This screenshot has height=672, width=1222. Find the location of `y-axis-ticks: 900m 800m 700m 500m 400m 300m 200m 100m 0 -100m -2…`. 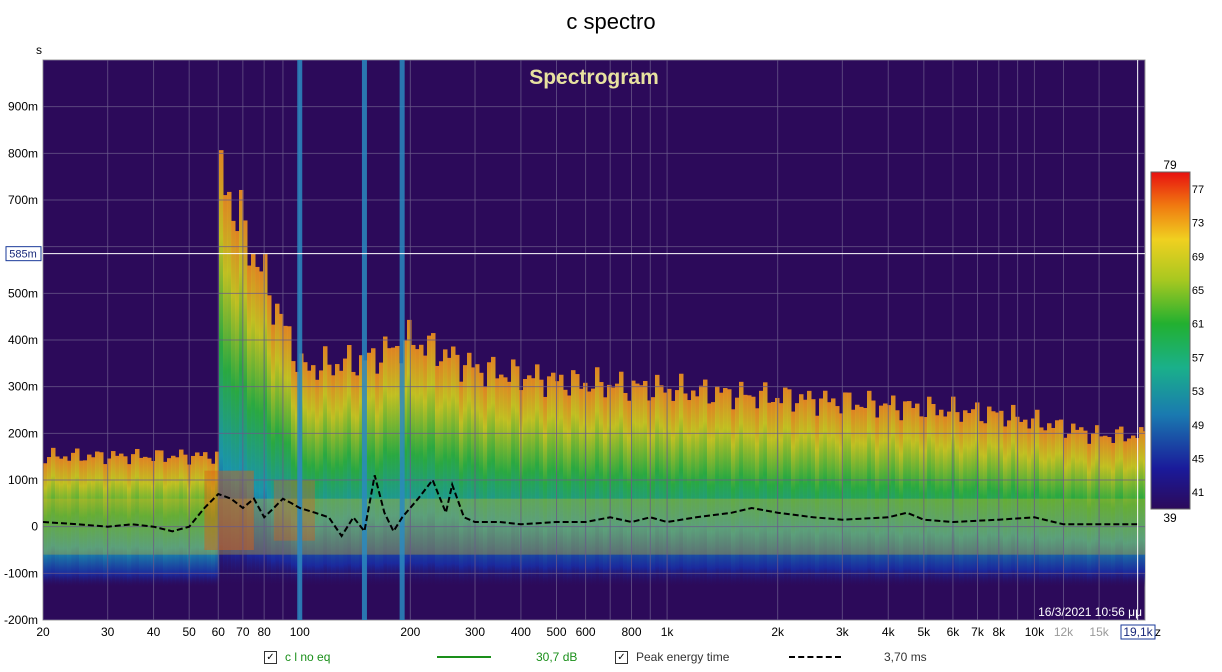

y-axis-ticks: 900m 800m 700m 500m 400m 300m 200m 100m 0 -100m -2… is located at coordinates (21, 363).